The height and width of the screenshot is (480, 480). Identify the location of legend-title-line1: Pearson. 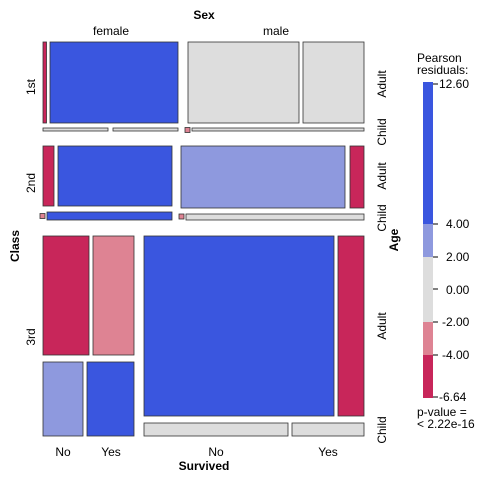
(439, 58).